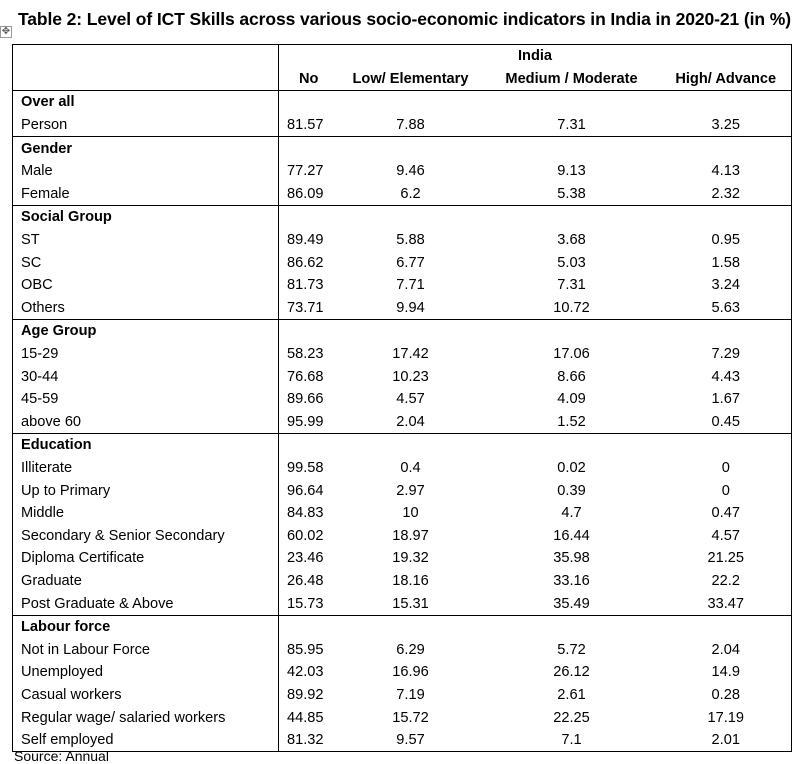 Image resolution: width=797 pixels, height=764 pixels. What do you see at coordinates (145, 125) in the screenshot?
I see `row-label: Person` at bounding box center [145, 125].